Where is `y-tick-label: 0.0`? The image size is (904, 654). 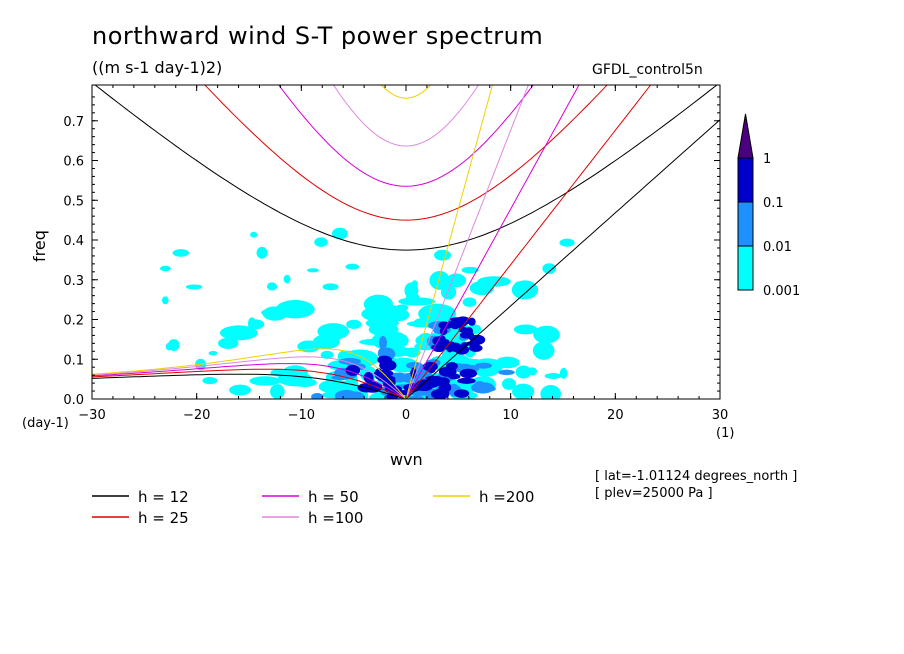
y-tick-label: 0.0 is located at coordinates (73, 400).